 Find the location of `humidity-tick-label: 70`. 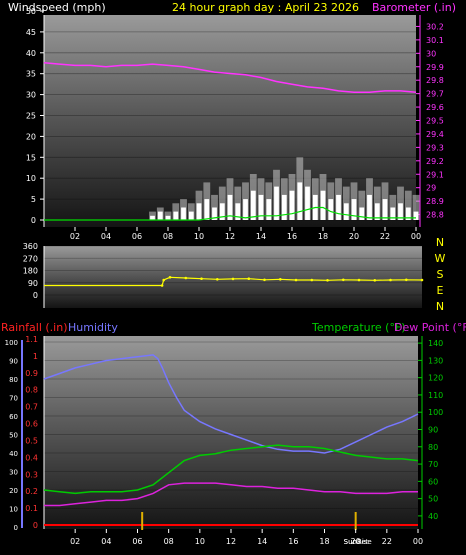

humidity-tick-label: 70 is located at coordinates (13, 399).